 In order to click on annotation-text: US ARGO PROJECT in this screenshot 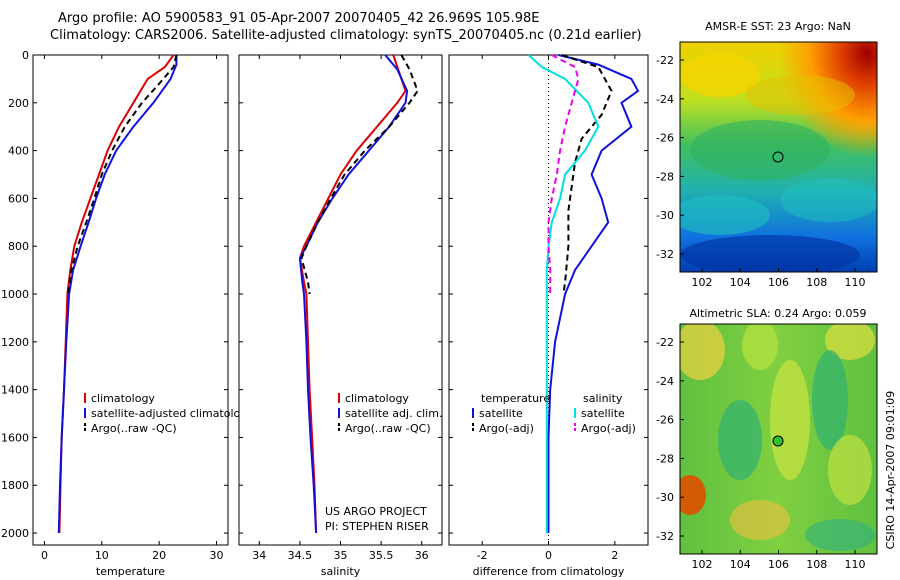, I will do `click(376, 511)`.